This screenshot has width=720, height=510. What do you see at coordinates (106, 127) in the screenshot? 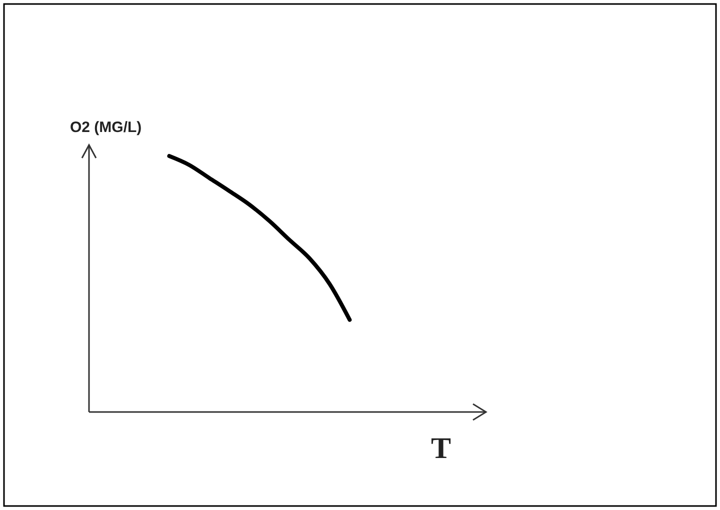
I see `y-axis-title: O2 (MG/L)` at bounding box center [106, 127].